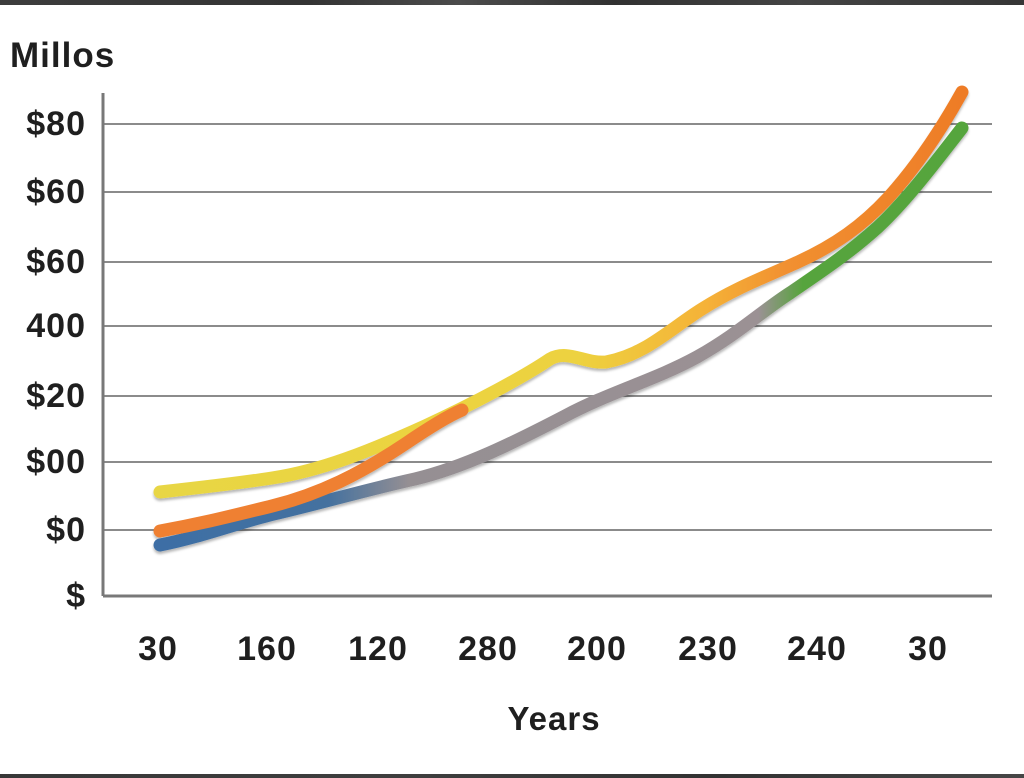  Describe the element at coordinates (554, 718) in the screenshot. I see `x-axis-title: Years` at that location.